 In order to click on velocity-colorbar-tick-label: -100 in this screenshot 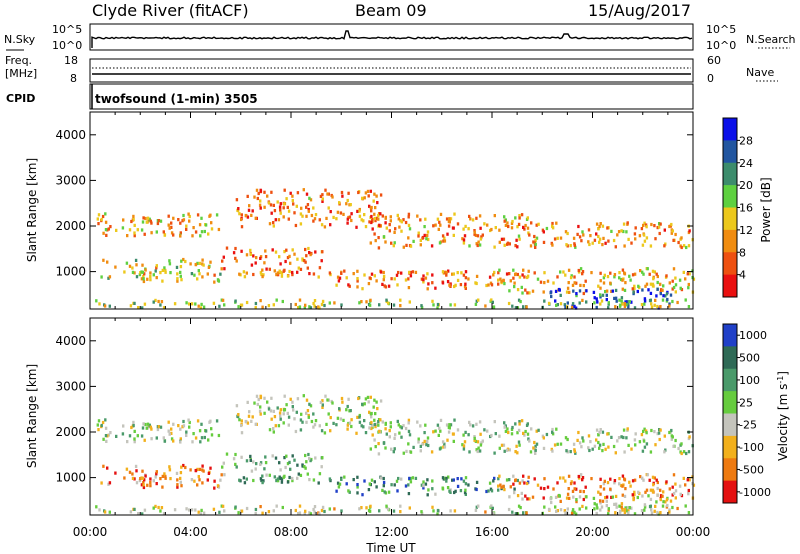, I will do `click(751, 447)`.